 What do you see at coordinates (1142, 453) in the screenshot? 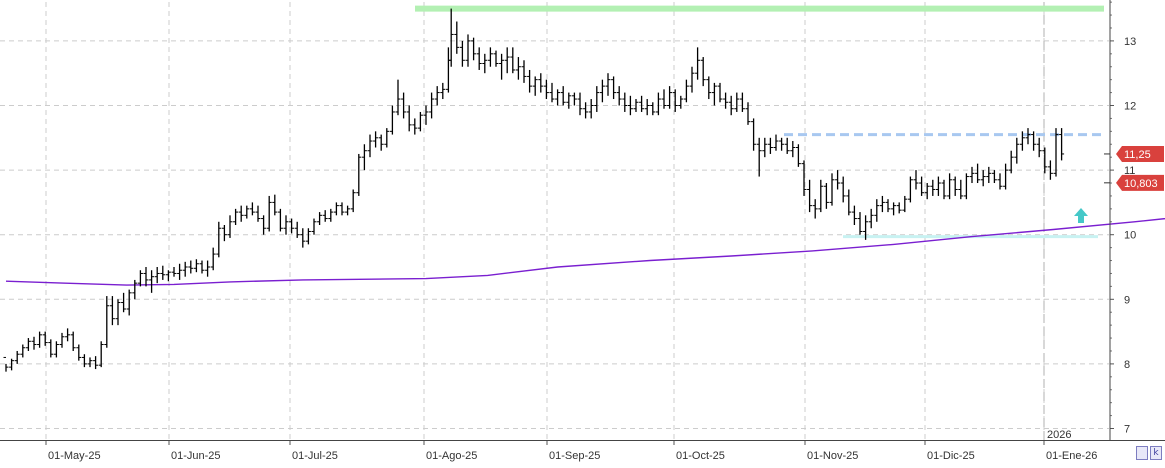
I see `panel-icon` at bounding box center [1142, 453].